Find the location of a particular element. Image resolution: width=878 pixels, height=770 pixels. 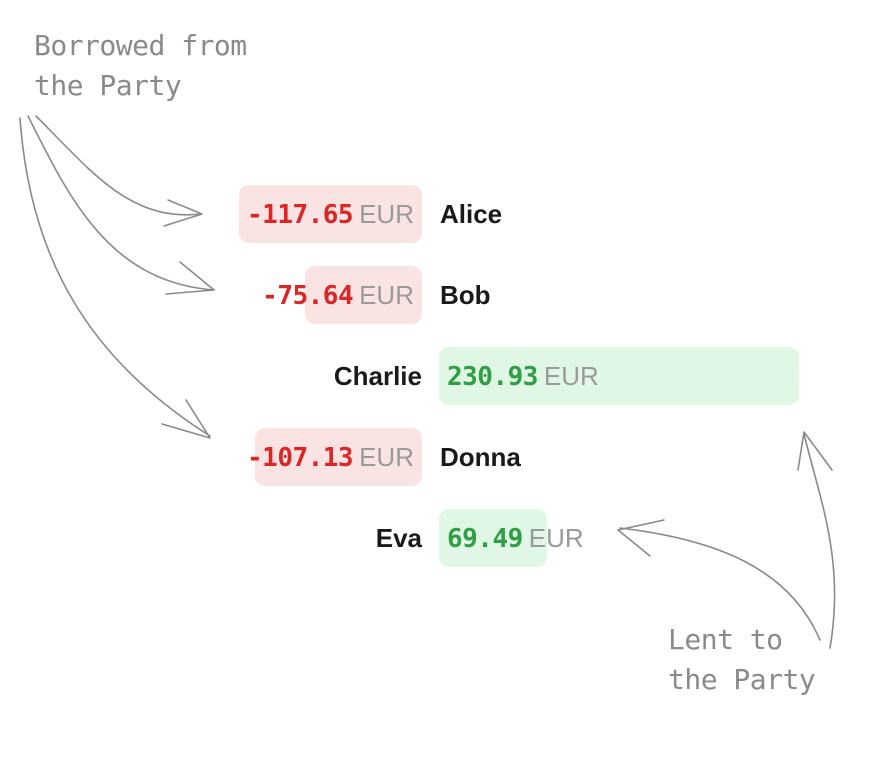

balance-amount: -75.64 EUR is located at coordinates (338, 295).